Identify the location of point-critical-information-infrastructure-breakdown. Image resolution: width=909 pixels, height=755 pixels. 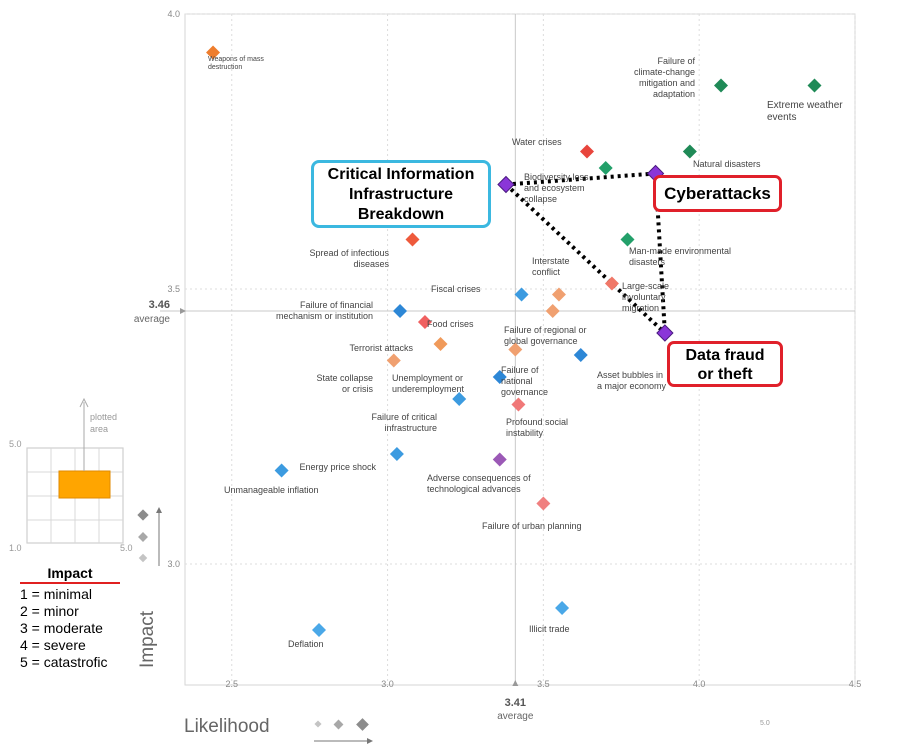
(506, 184).